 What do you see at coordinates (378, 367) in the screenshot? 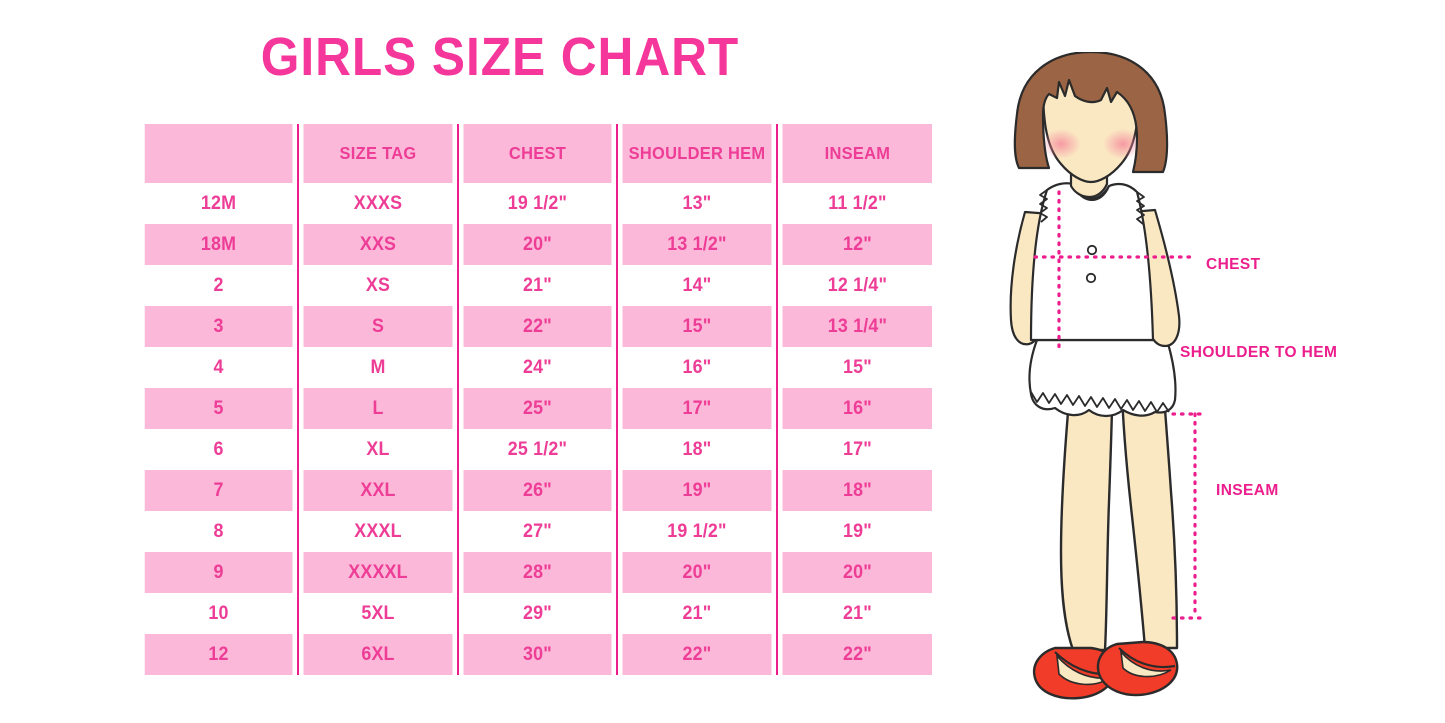
I see `cell-size-tag: M` at bounding box center [378, 367].